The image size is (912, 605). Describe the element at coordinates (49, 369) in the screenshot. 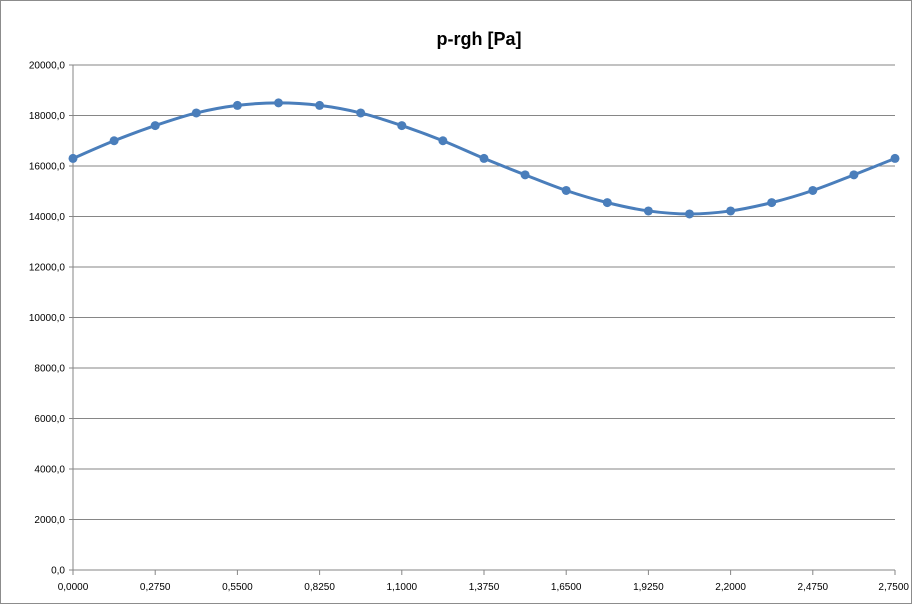

I see `y-tick-label: 8000,0` at that location.